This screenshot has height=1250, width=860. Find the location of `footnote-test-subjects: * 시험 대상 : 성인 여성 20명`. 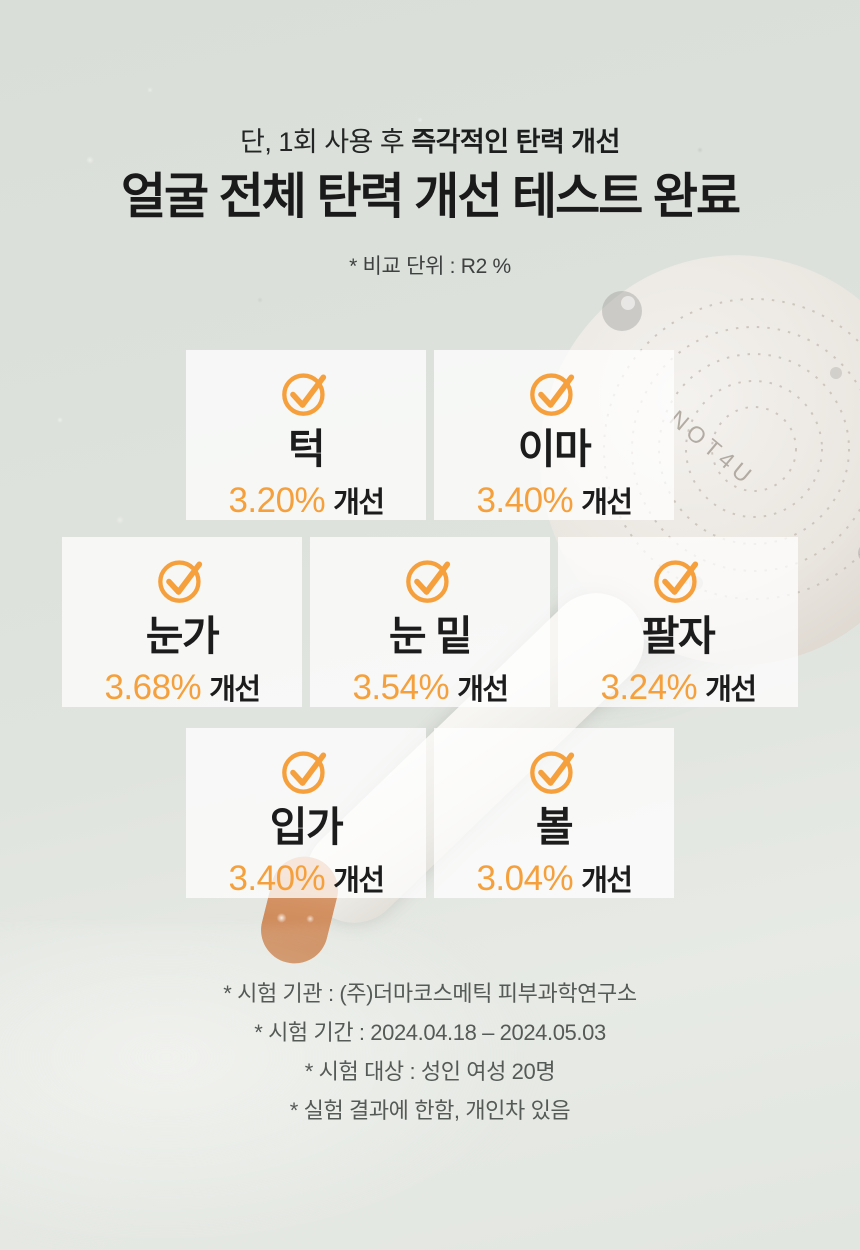

footnote-test-subjects: * 시험 대상 : 성인 여성 20명 is located at coordinates (430, 1071).